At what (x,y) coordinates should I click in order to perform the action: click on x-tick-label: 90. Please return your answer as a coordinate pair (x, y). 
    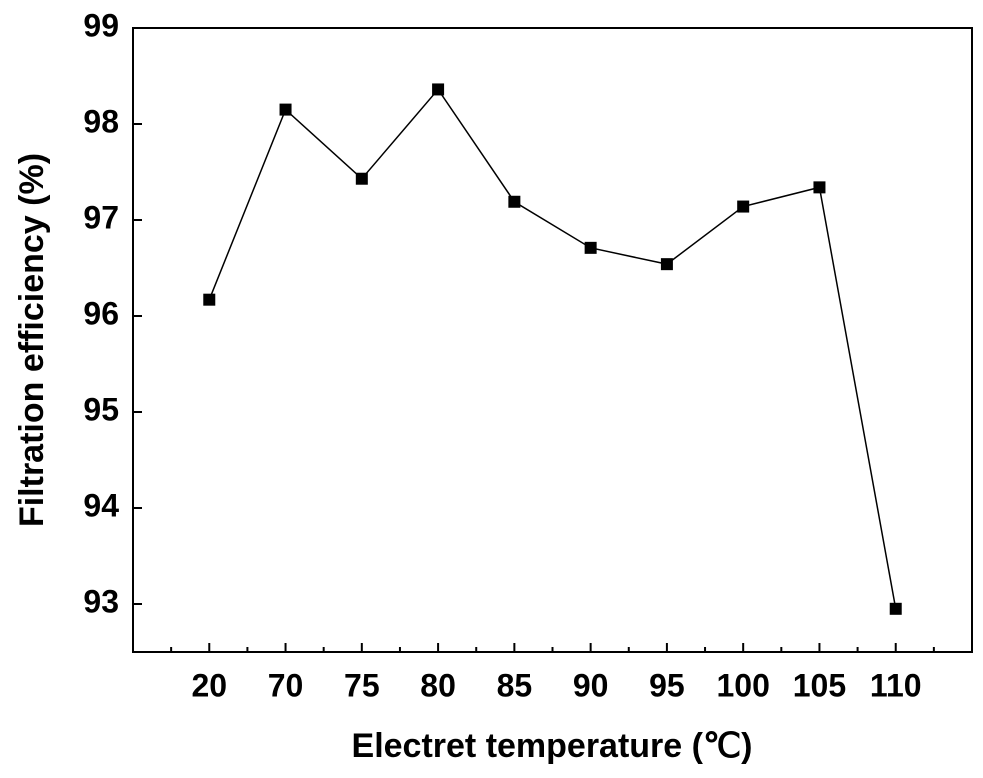
    Looking at the image, I should click on (591, 685).